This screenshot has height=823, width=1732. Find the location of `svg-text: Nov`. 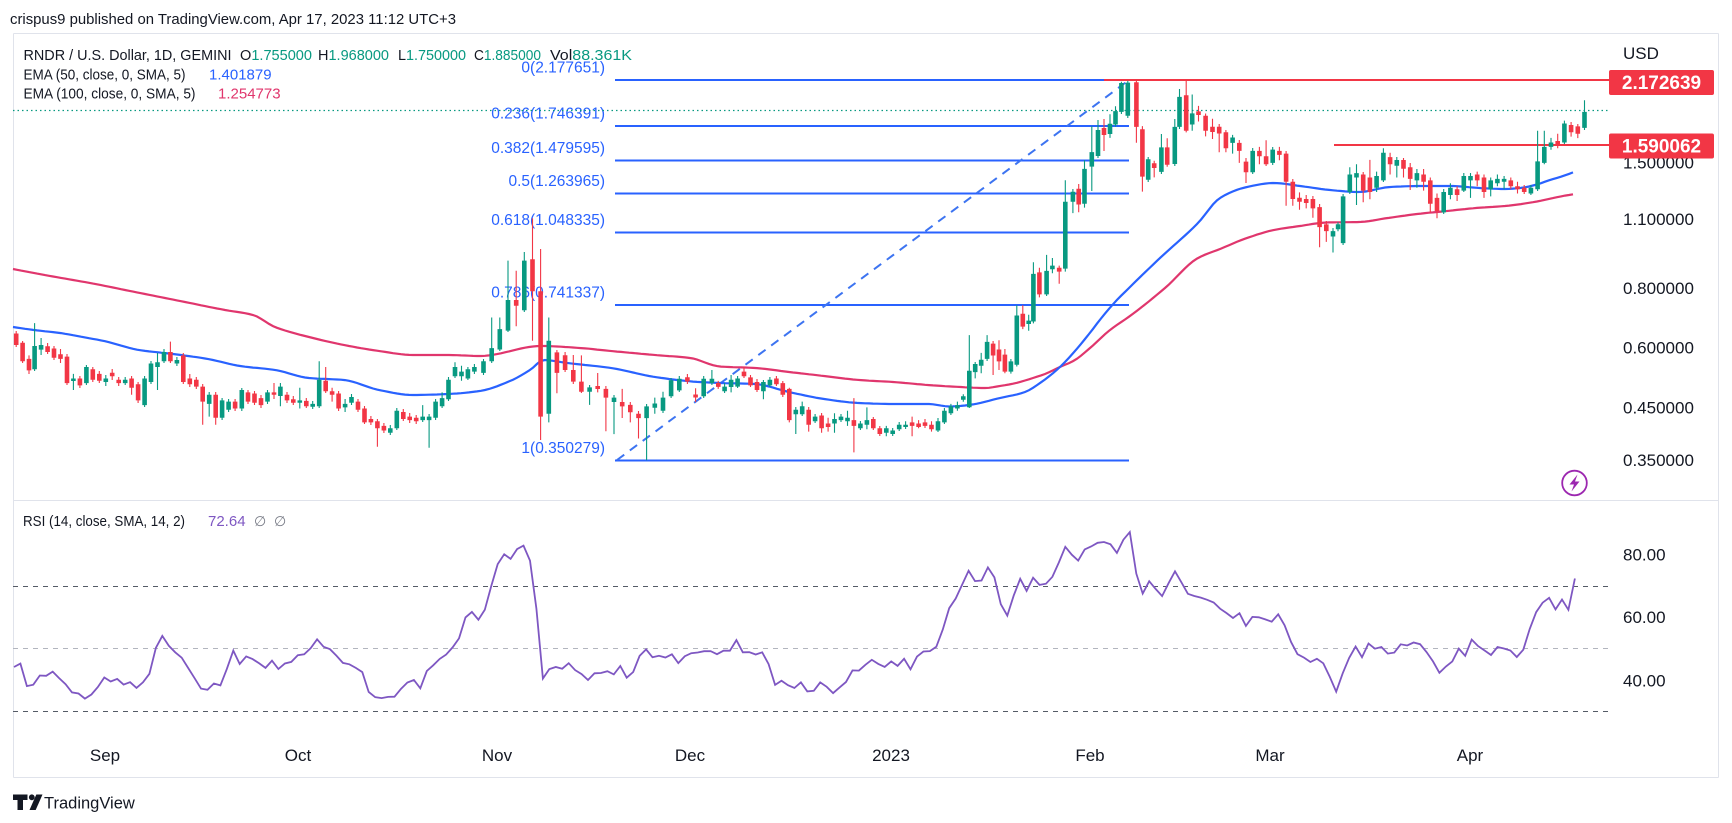

svg-text: Nov is located at coordinates (497, 755).